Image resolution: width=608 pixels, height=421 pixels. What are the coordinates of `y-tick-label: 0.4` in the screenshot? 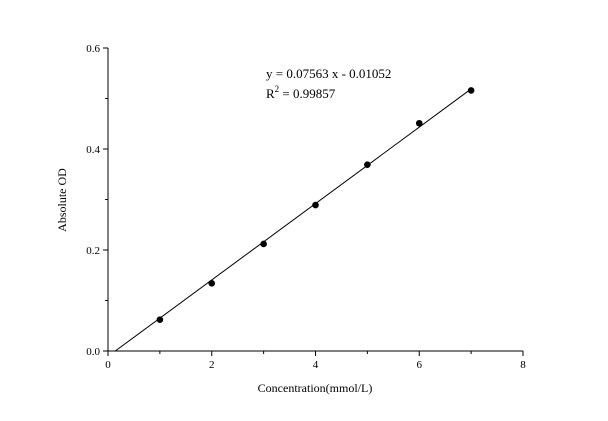 It's located at (93, 150).